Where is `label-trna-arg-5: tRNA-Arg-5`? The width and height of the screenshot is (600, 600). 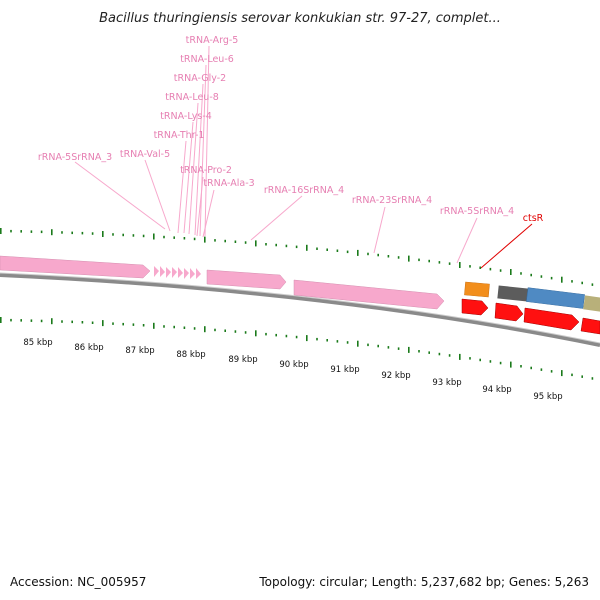
label-trna-arg-5: tRNA-Arg-5 is located at coordinates (212, 40).